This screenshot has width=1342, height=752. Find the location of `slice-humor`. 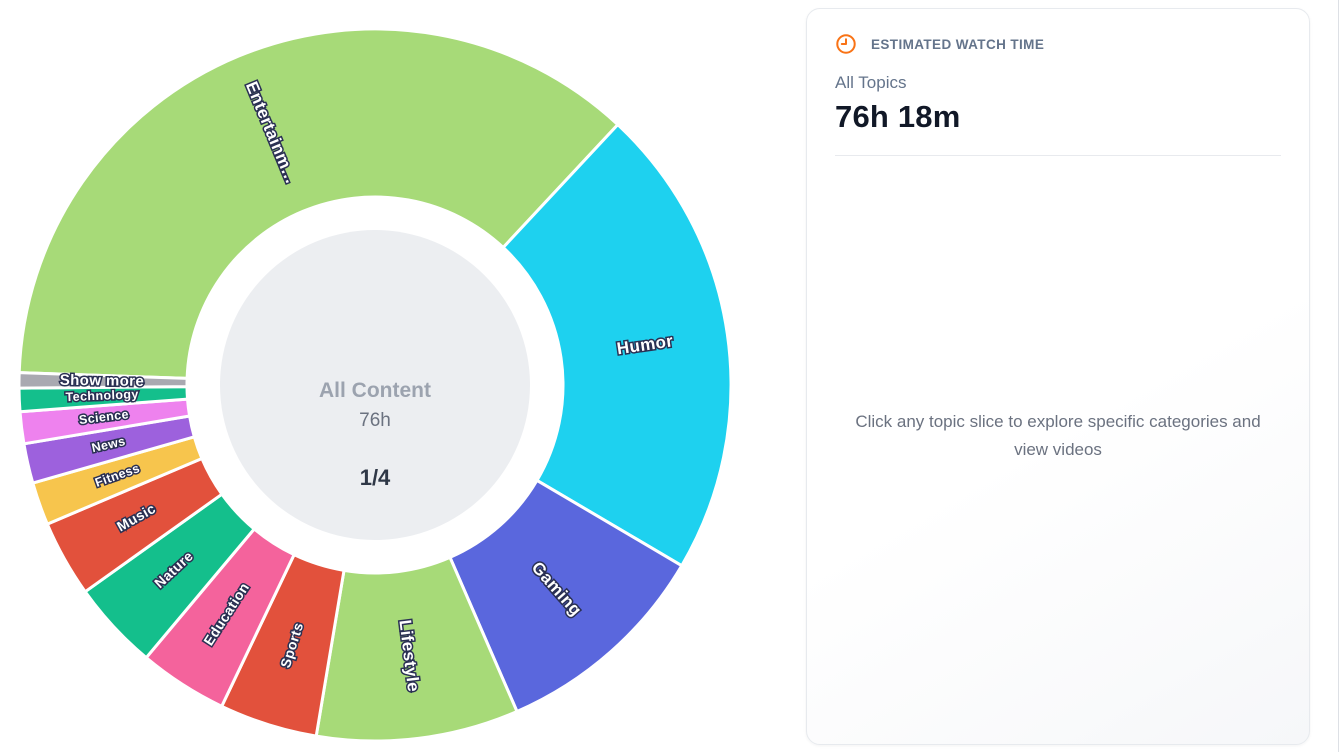

slice-humor is located at coordinates (617, 345).